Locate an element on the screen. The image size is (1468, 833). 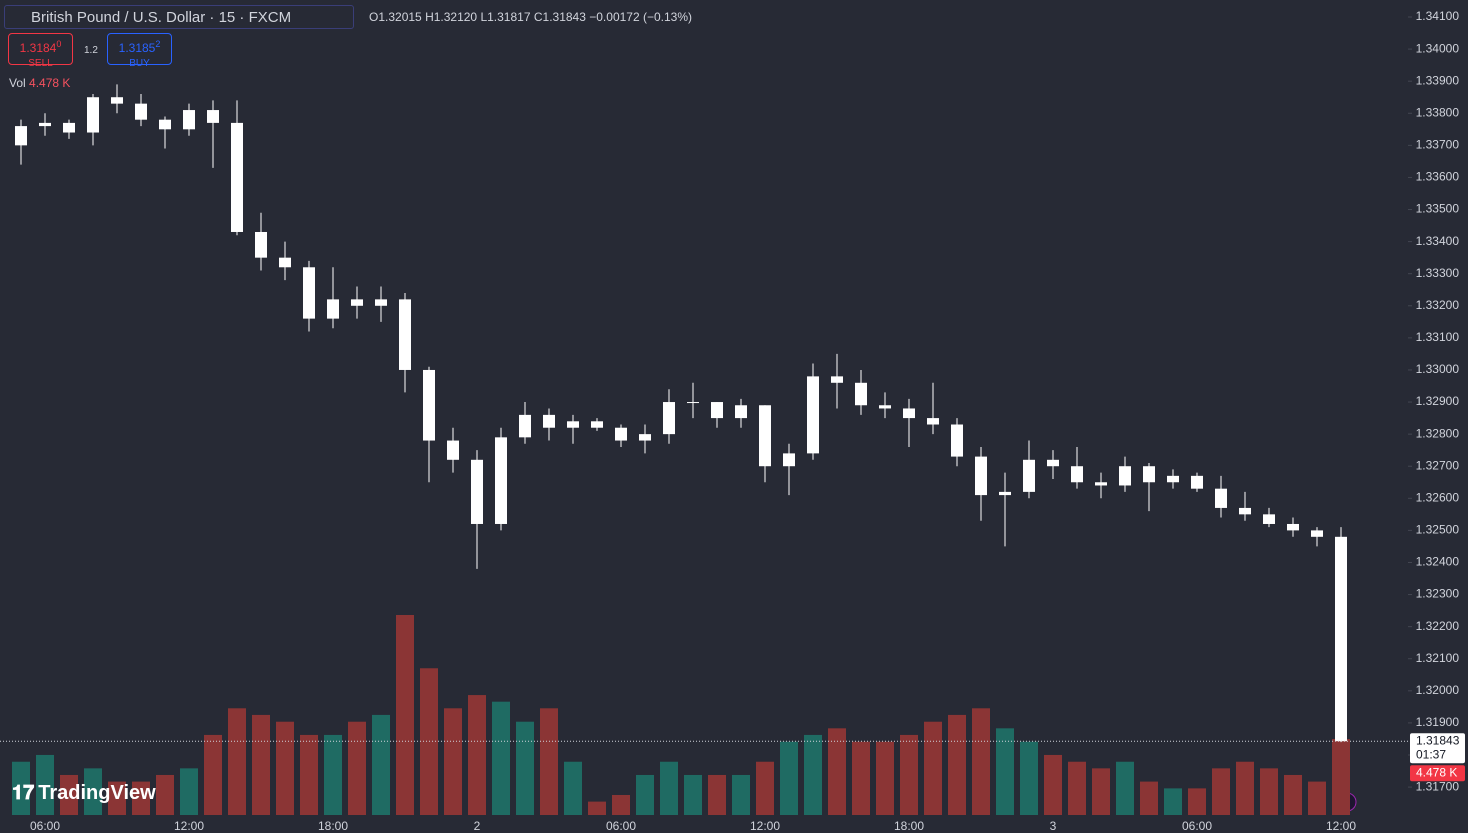
sell-label: SELL is located at coordinates (40, 63).